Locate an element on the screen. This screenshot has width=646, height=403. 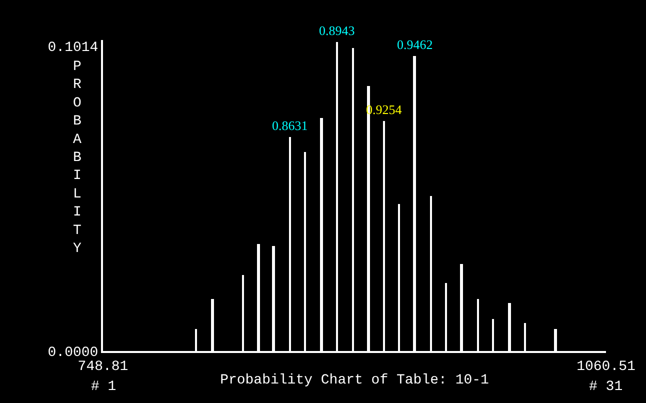
text: # 31 is located at coordinates (606, 387).